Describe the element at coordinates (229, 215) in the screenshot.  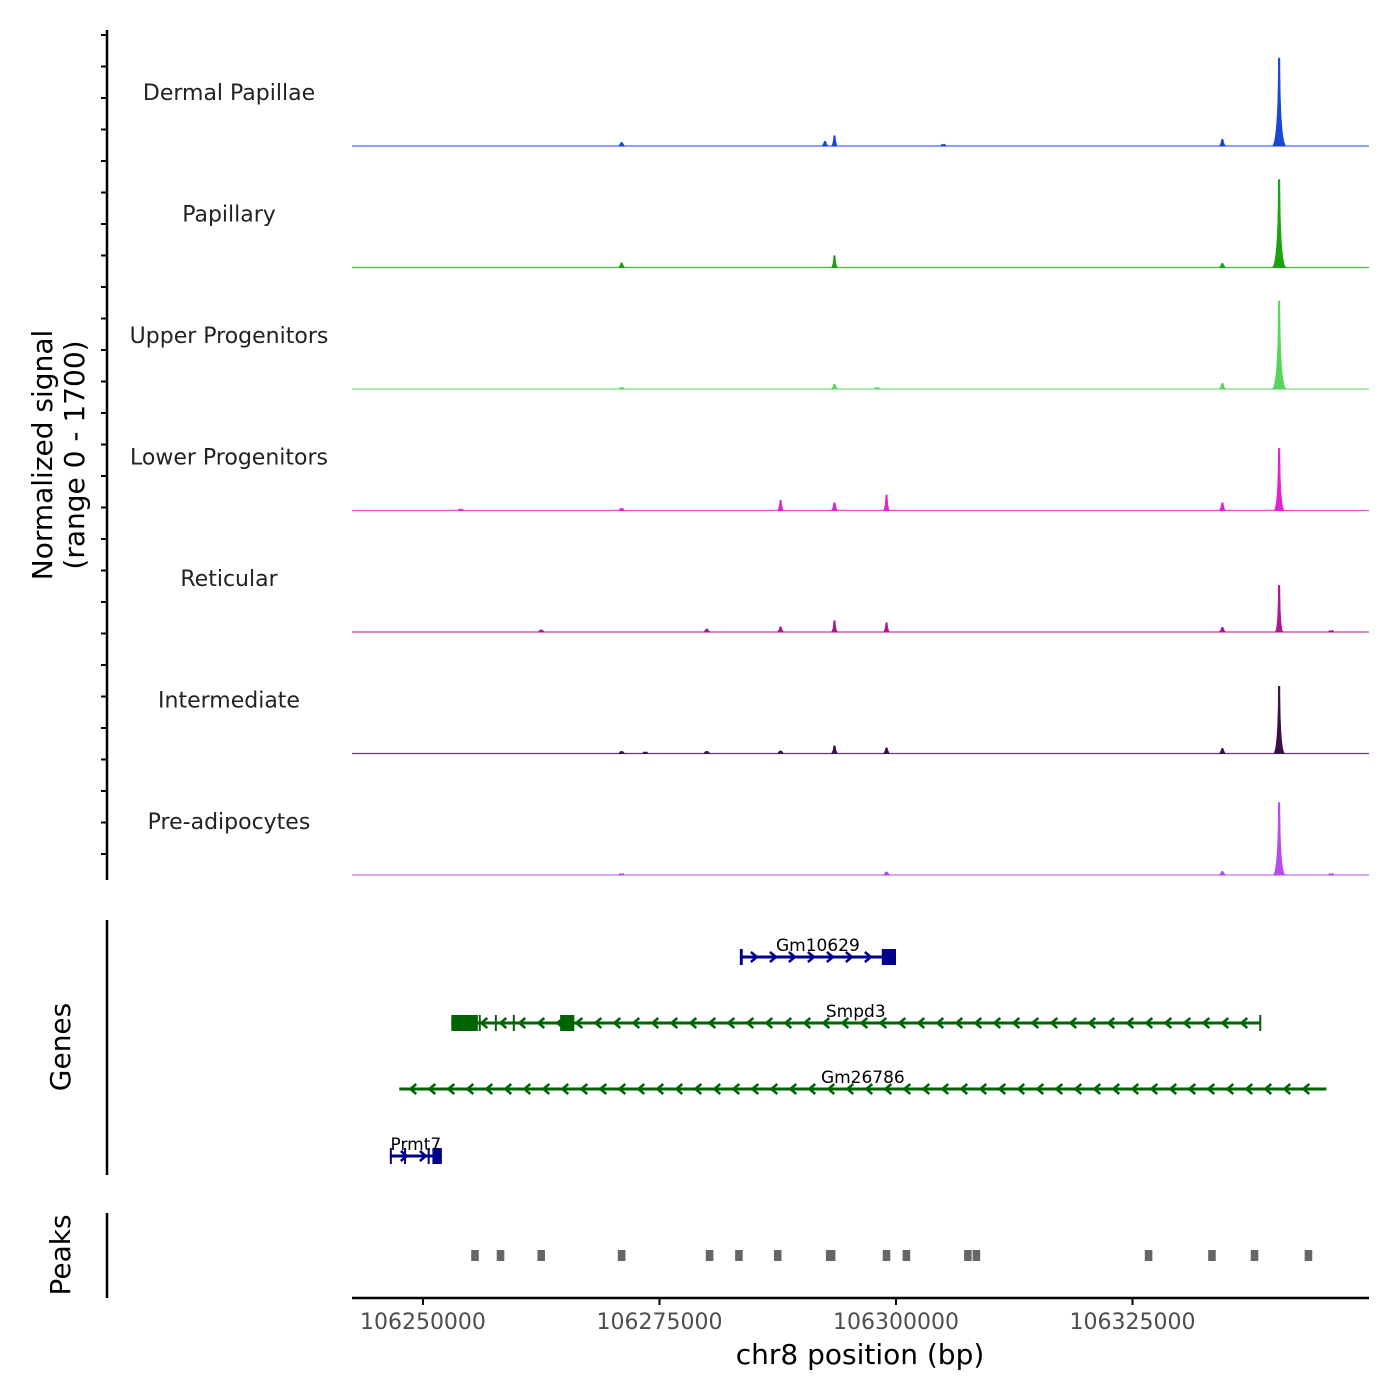
I see `track-label: Papillary` at that location.